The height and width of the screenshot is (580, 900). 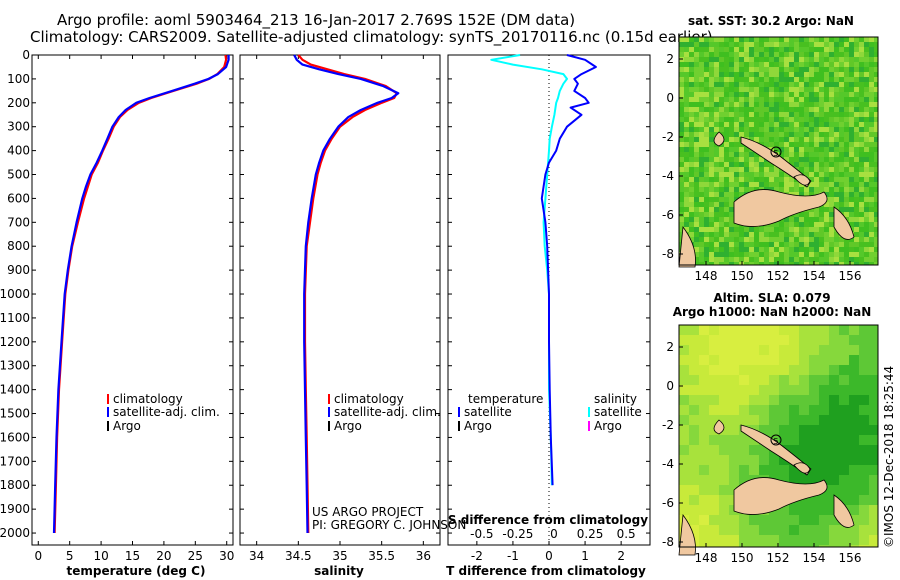 I want to click on depth-tick-label: 800, so click(x=18, y=246).